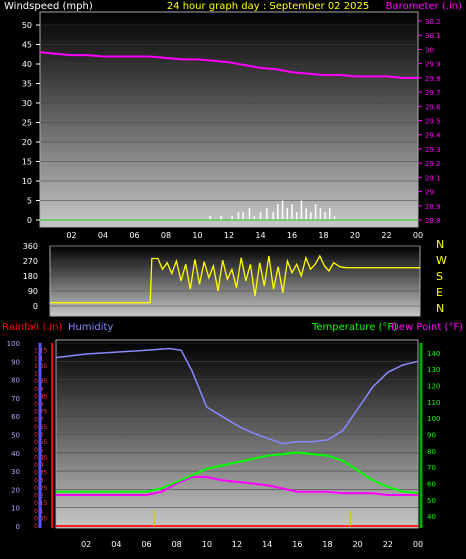 The width and height of the screenshot is (466, 559). What do you see at coordinates (90, 327) in the screenshot?
I see `humidity-label: Humidity` at bounding box center [90, 327].